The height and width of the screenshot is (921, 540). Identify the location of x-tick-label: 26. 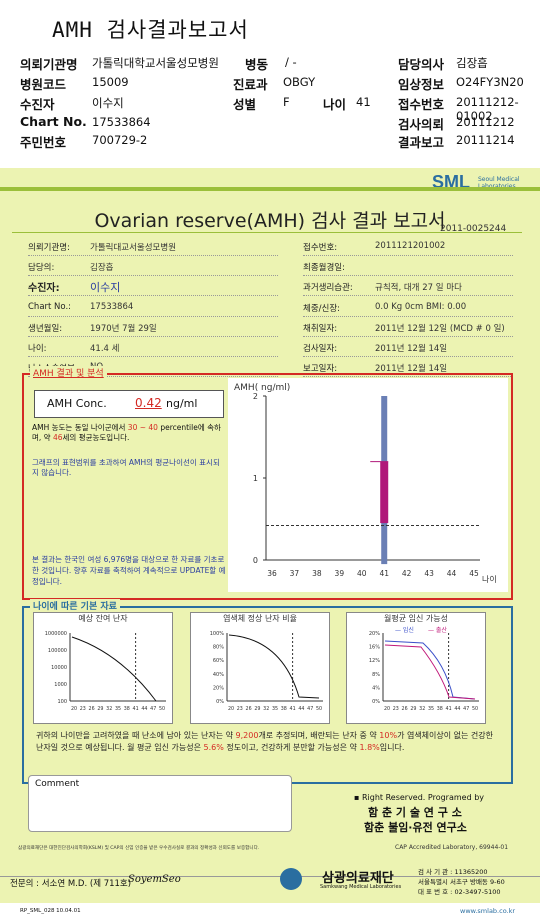
(249, 709).